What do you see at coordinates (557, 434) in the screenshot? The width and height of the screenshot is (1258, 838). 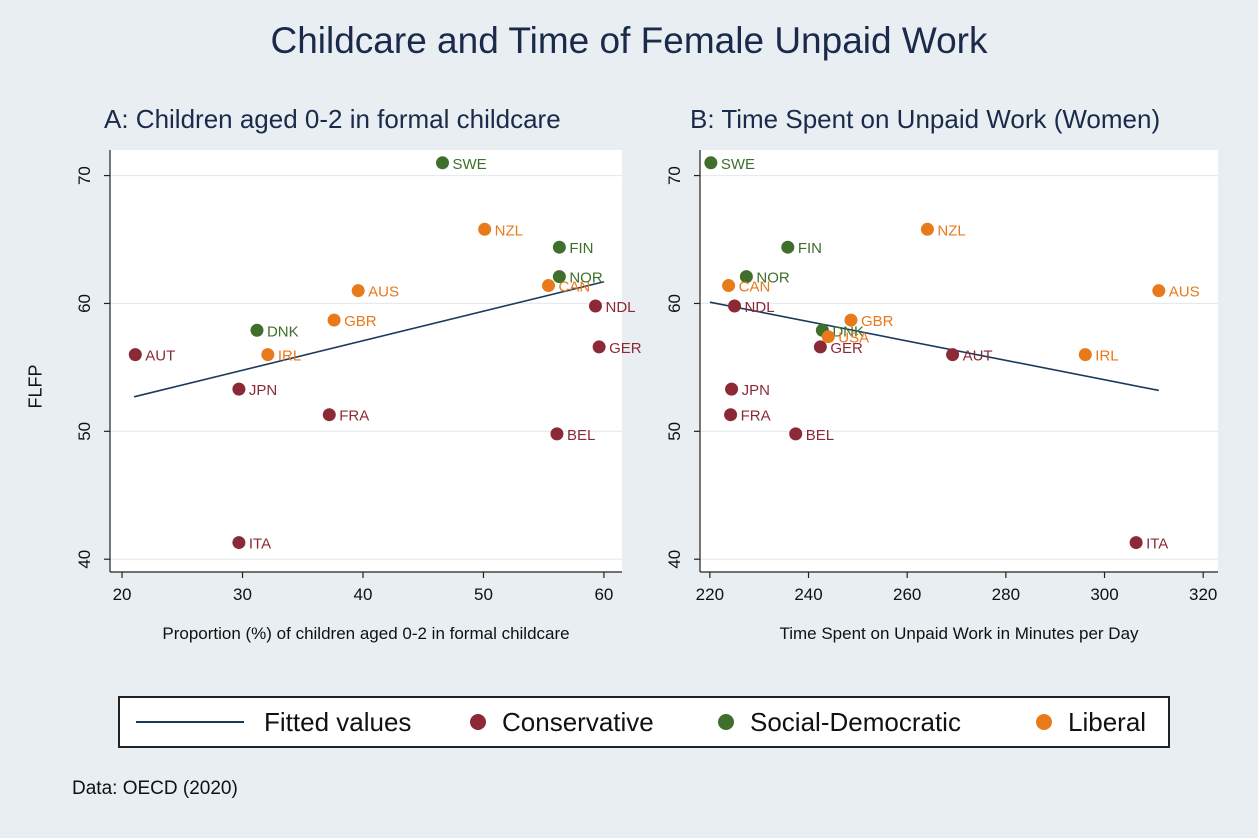 I see `panel-a-point-bel` at bounding box center [557, 434].